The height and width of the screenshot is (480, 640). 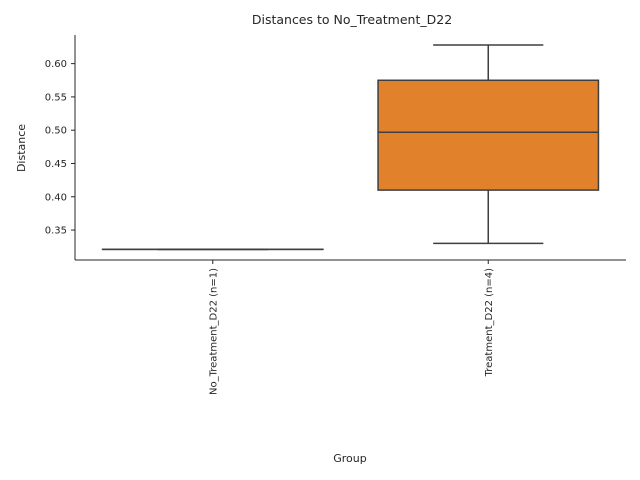 What do you see at coordinates (56, 131) in the screenshot?
I see `y-tick-label: 0.50` at bounding box center [56, 131].